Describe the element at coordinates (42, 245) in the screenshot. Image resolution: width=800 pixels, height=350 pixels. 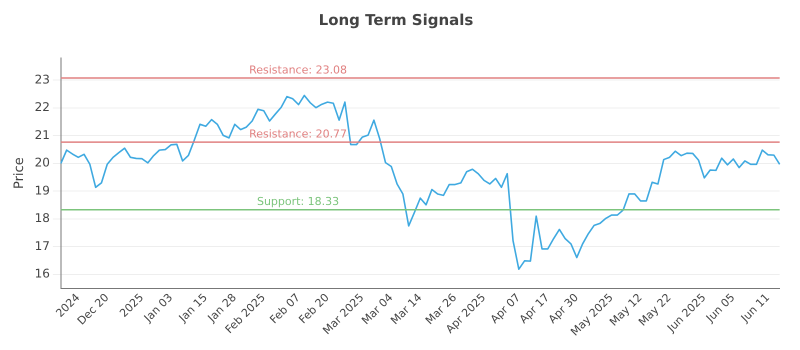
I see `y-tick-label: 17` at that location.